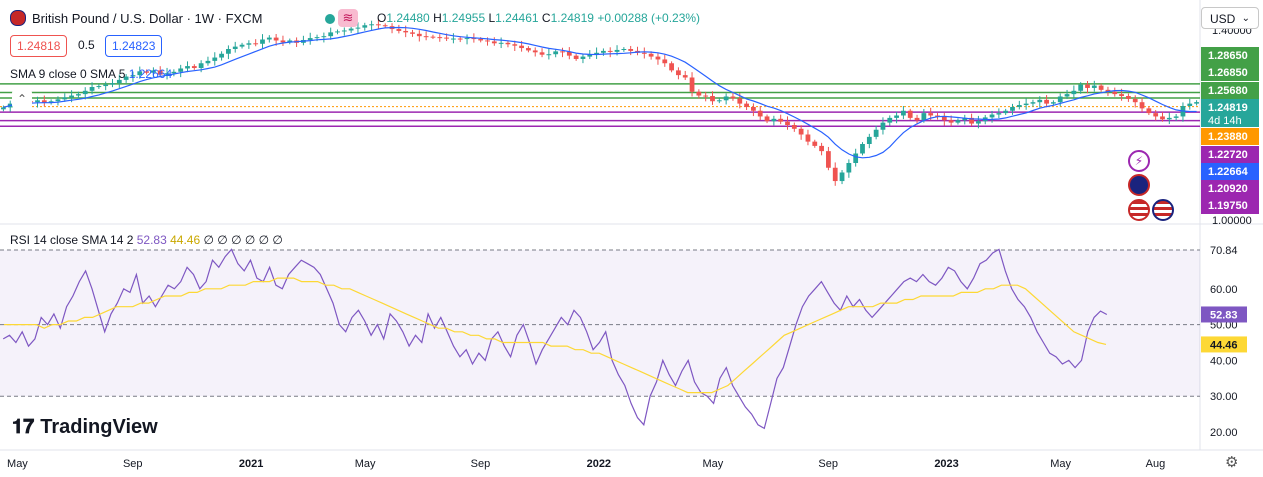 This screenshot has height=477, width=1263. I want to click on flag-gbpusd-icon, so click(18, 18).